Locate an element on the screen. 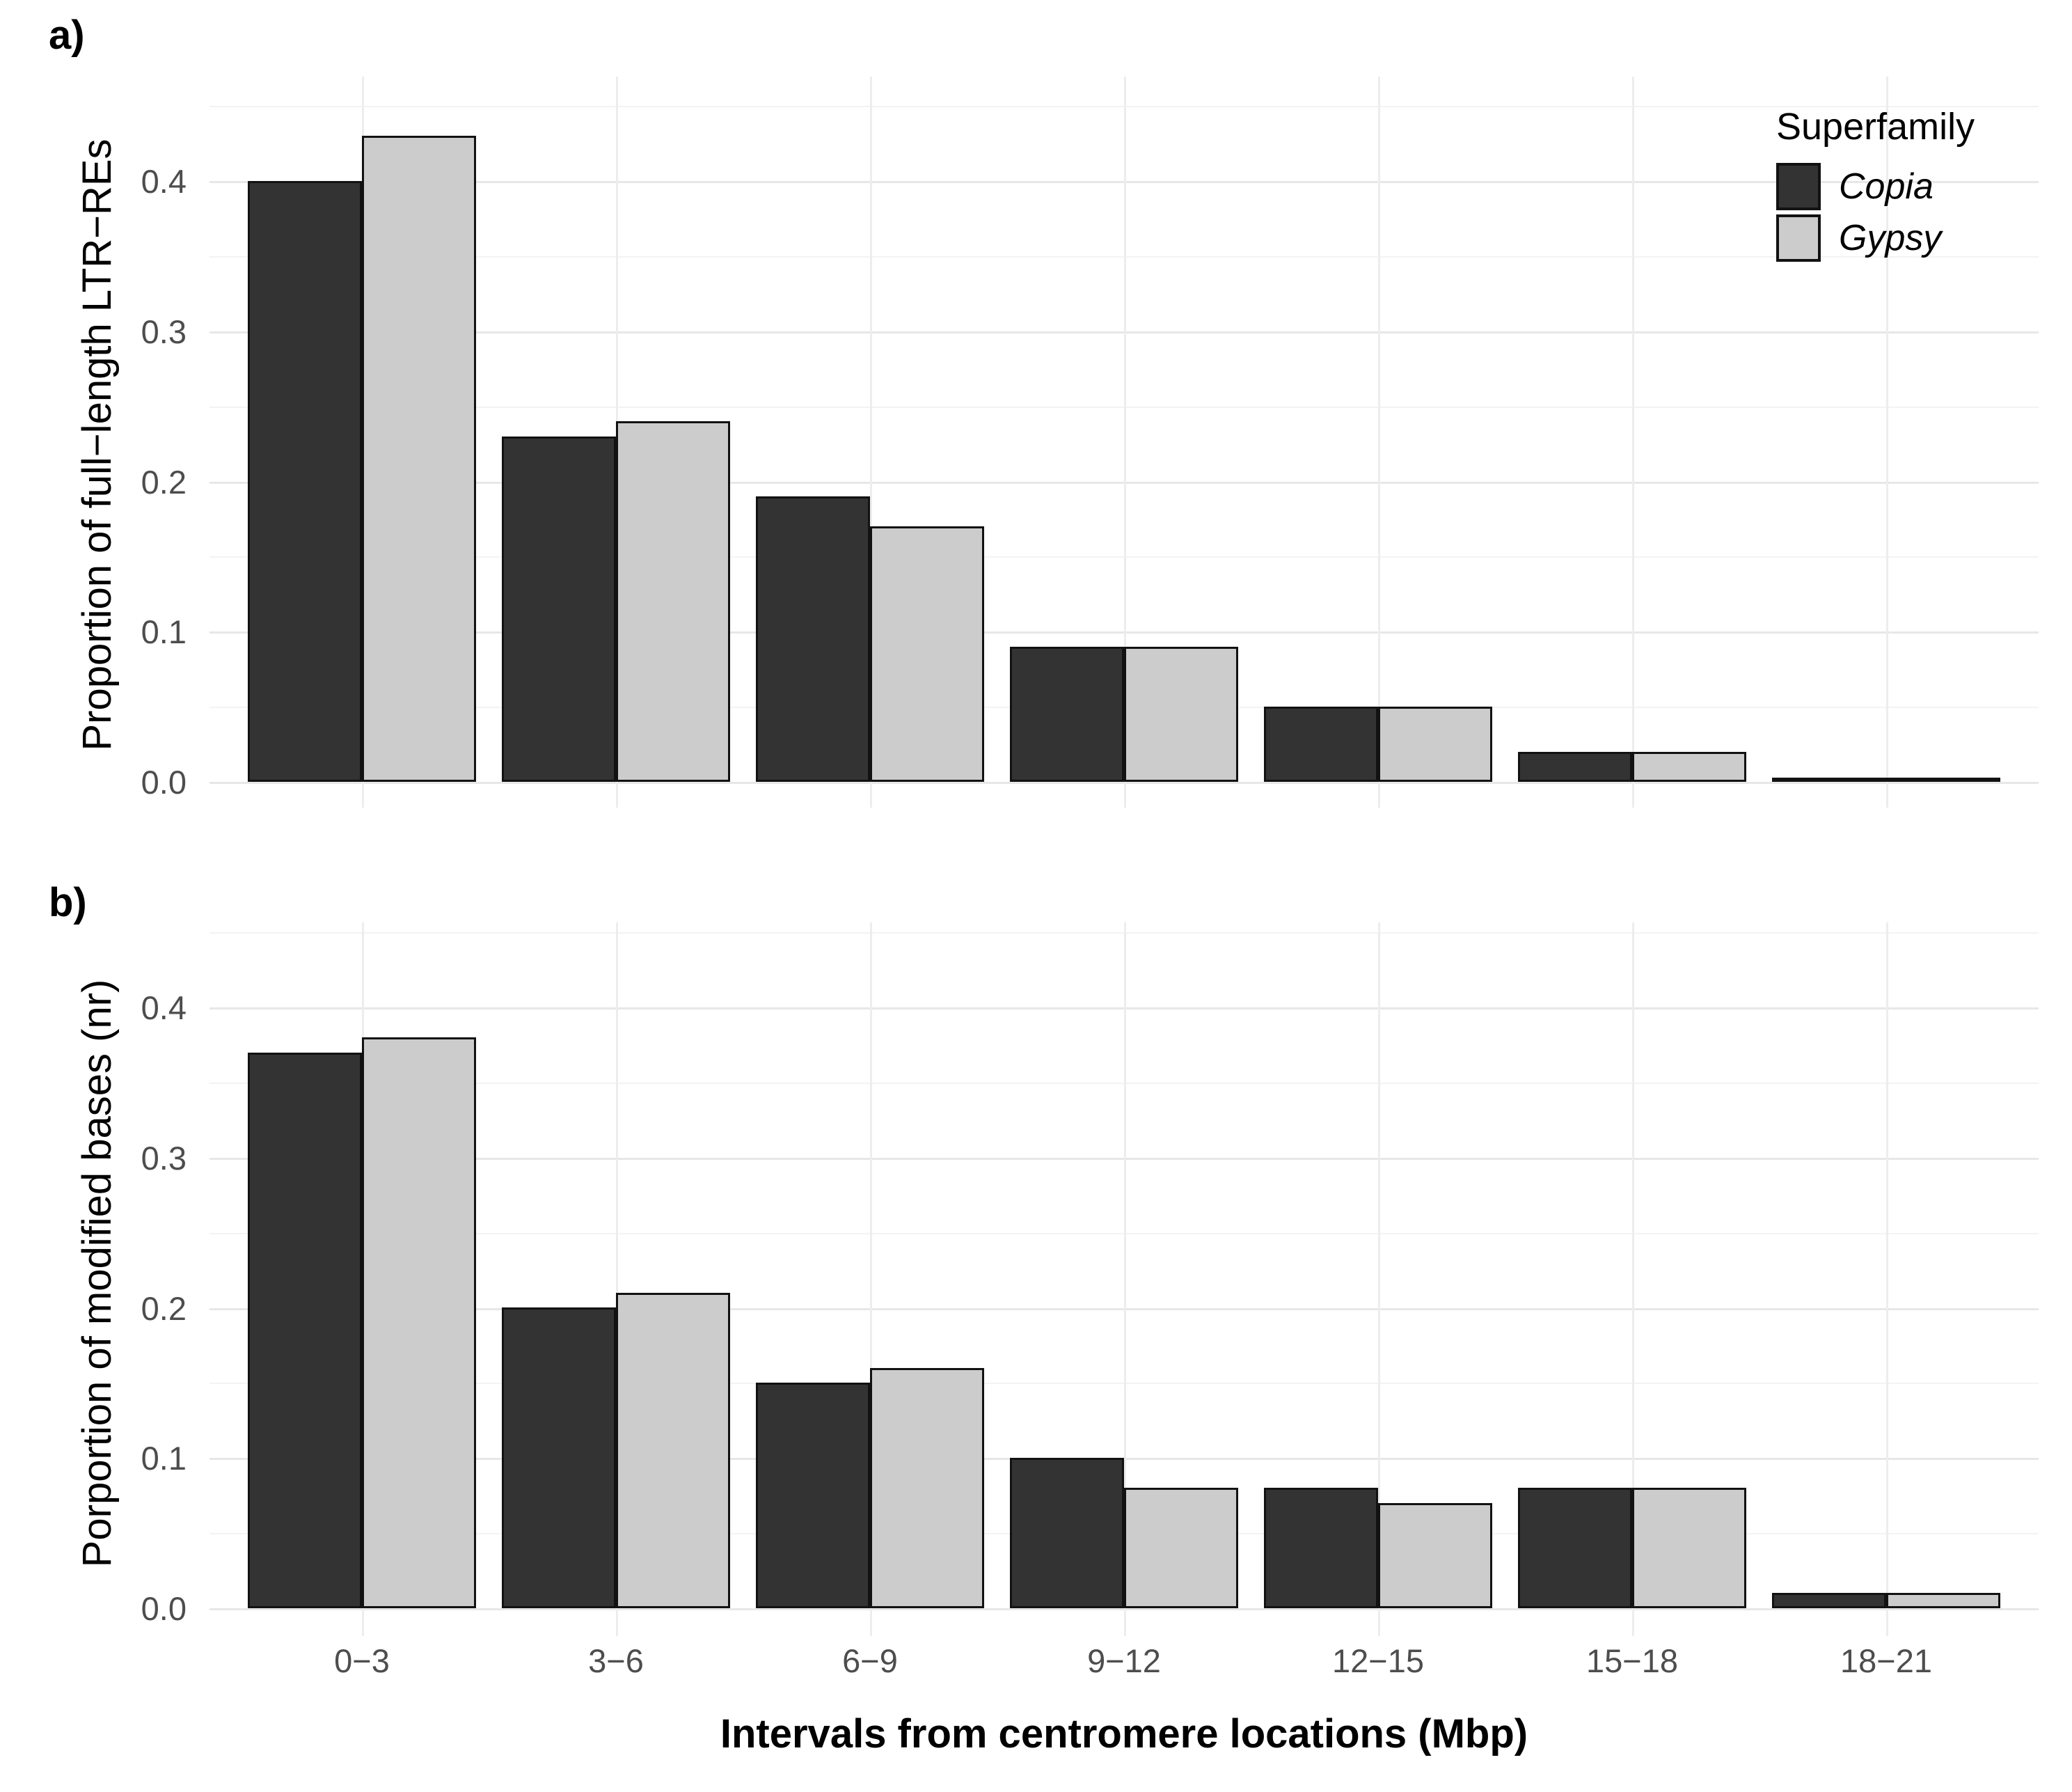 The height and width of the screenshot is (1792, 2072). x-tick-label: 6−9 is located at coordinates (870, 1661).